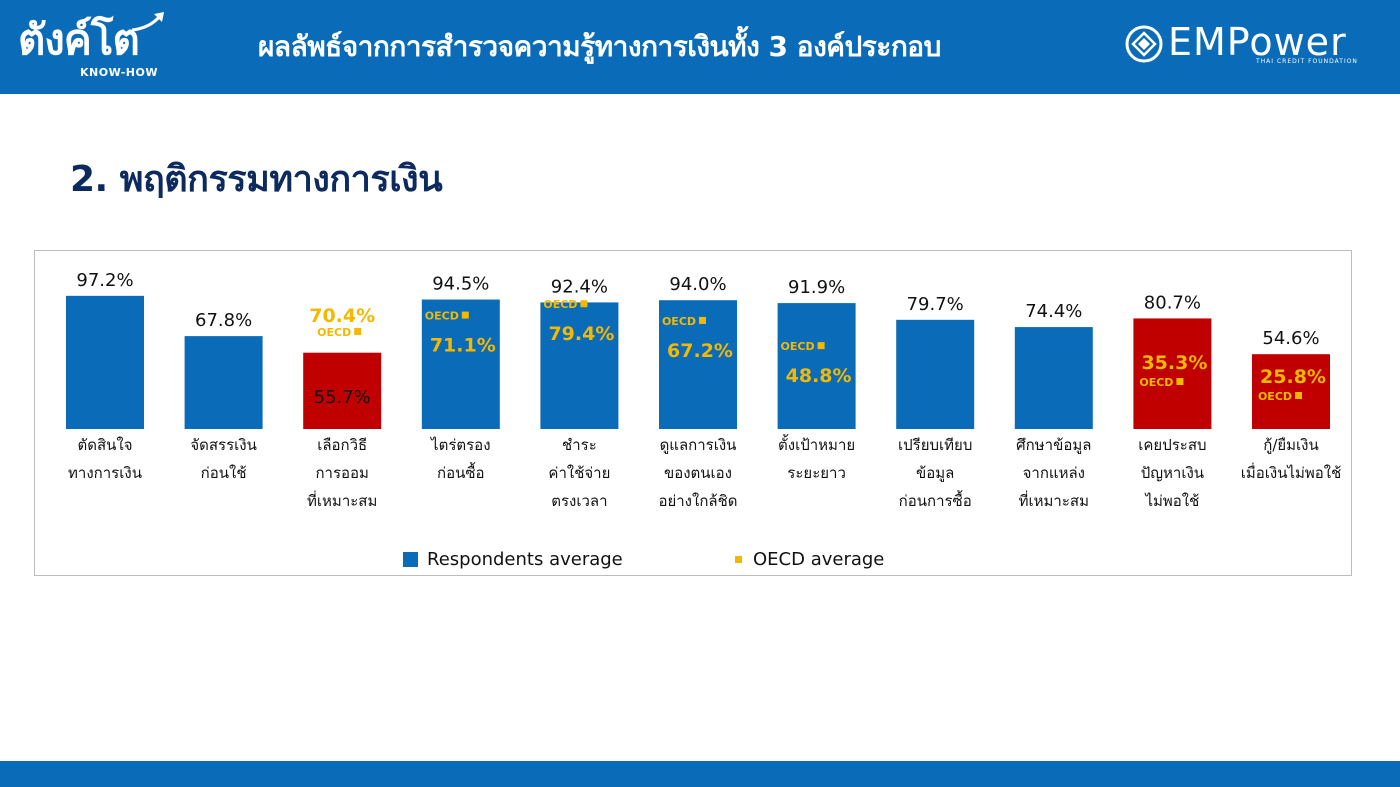  I want to click on data-label-respondents: 94.0%, so click(697, 284).